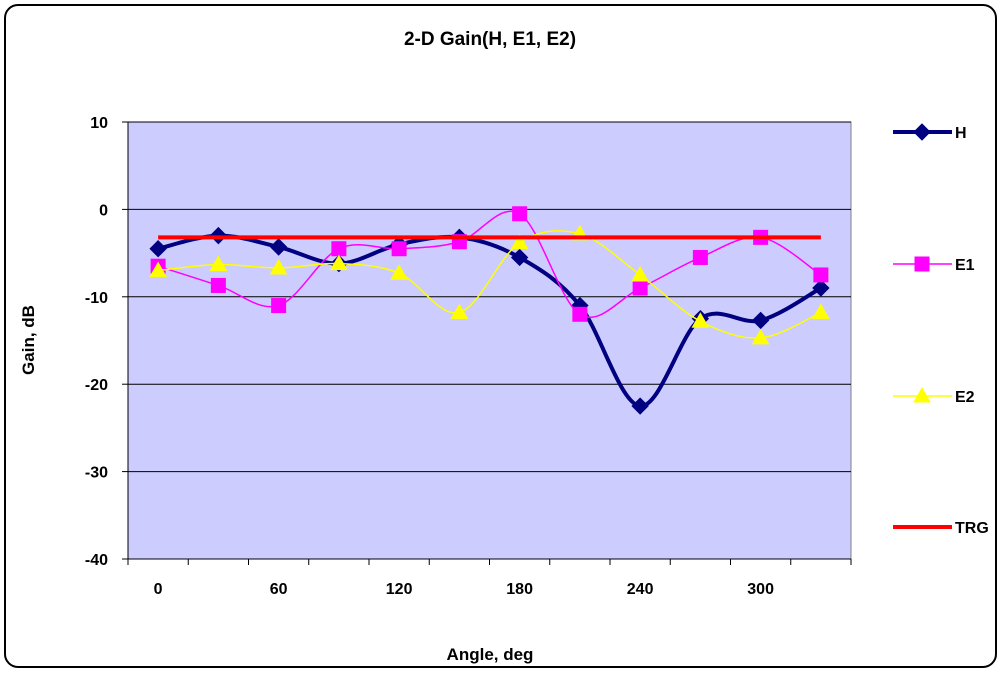  Describe the element at coordinates (922, 264) in the screenshot. I see `legend-marker-e1` at that location.